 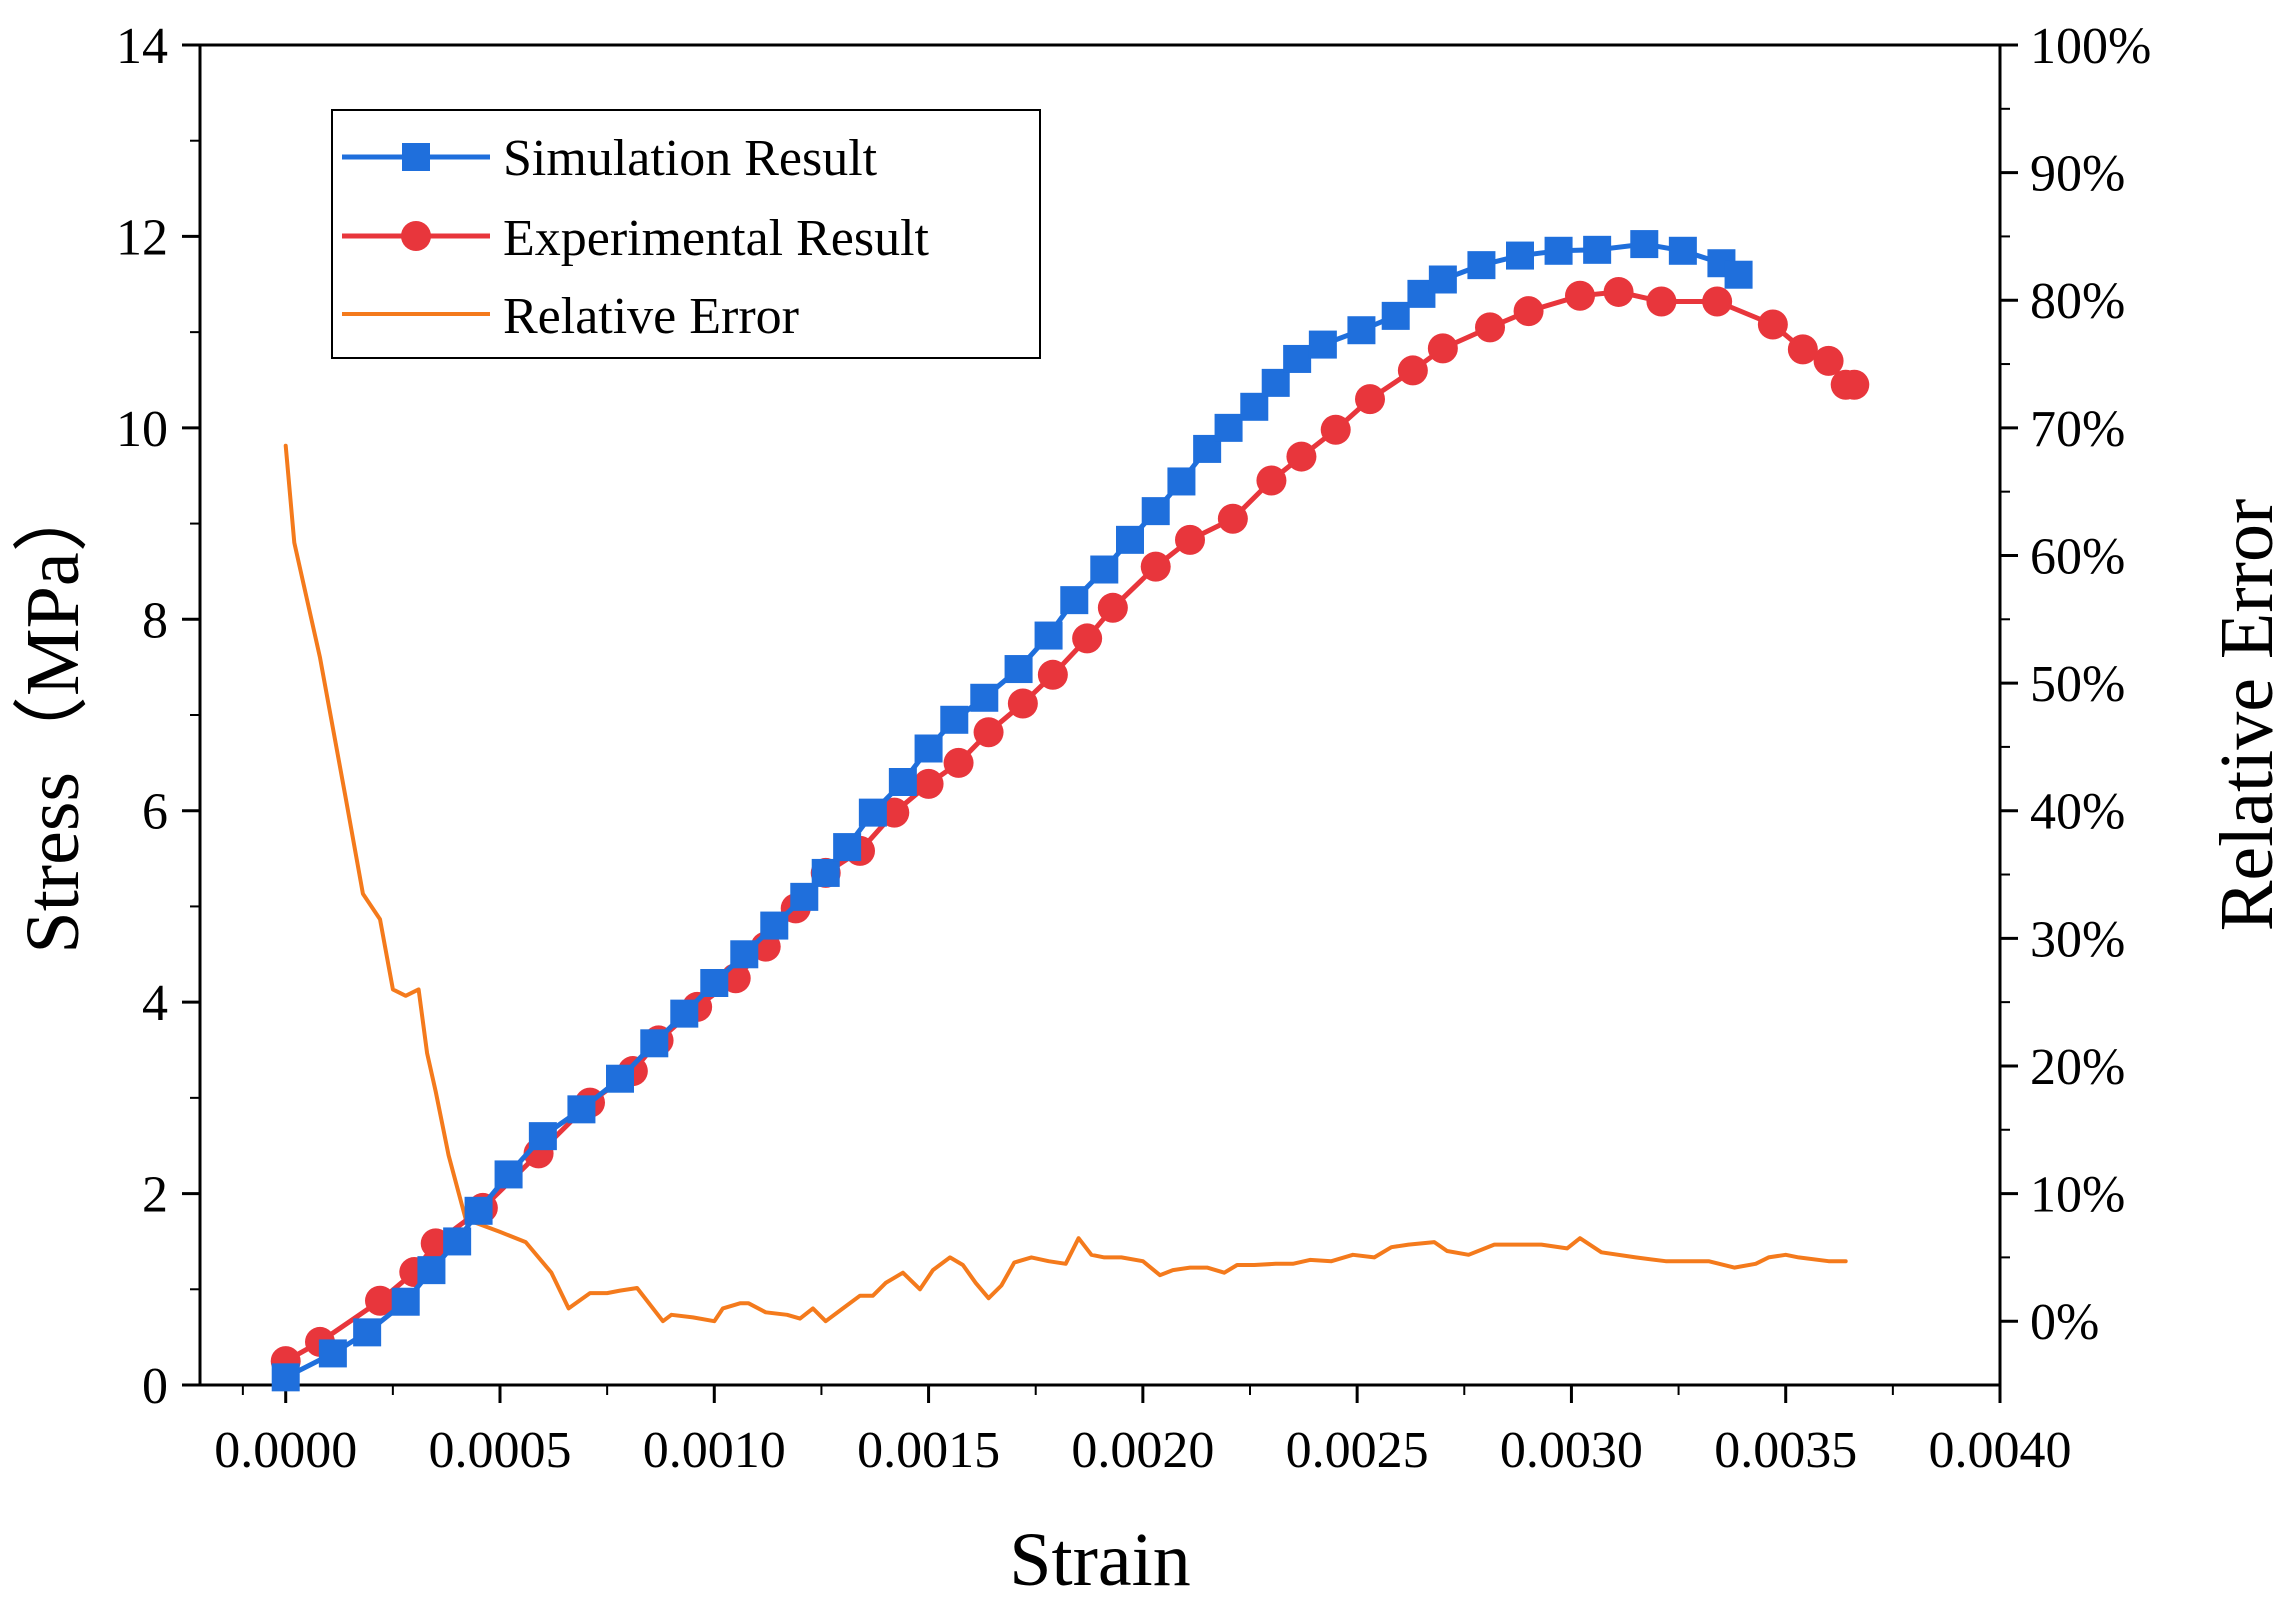 I want to click on x-tick-label: 0.0035, so click(x=1785, y=1450).